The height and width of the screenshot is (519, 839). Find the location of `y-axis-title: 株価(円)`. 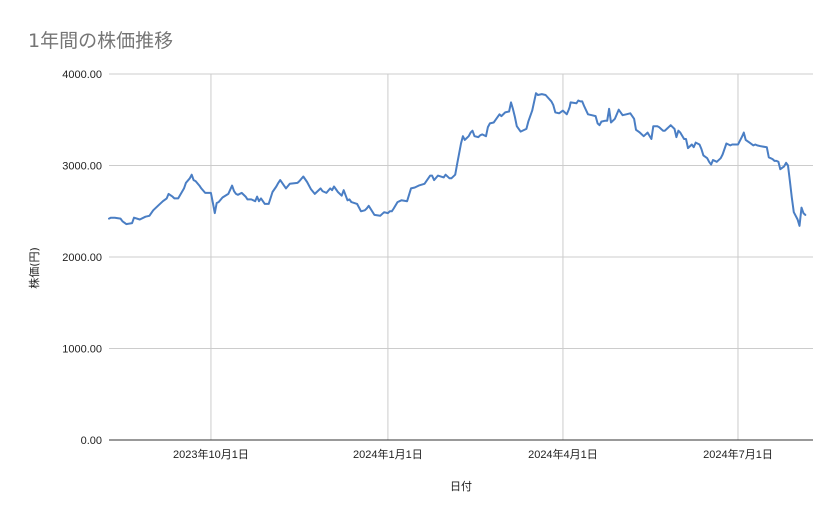

y-axis-title: 株価(円) is located at coordinates (34, 268).